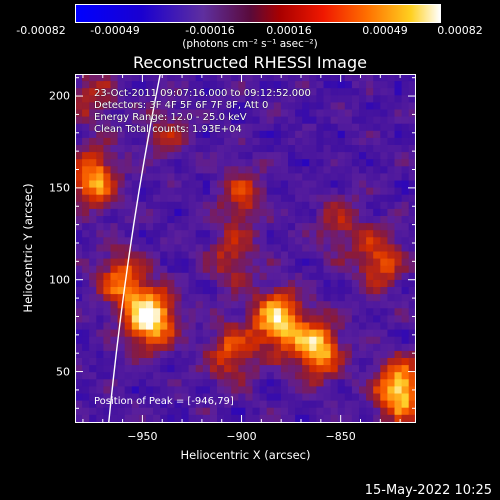 Image resolution: width=500 pixels, height=500 pixels. Describe the element at coordinates (59, 188) in the screenshot. I see `y-tick-label: 150` at that location.